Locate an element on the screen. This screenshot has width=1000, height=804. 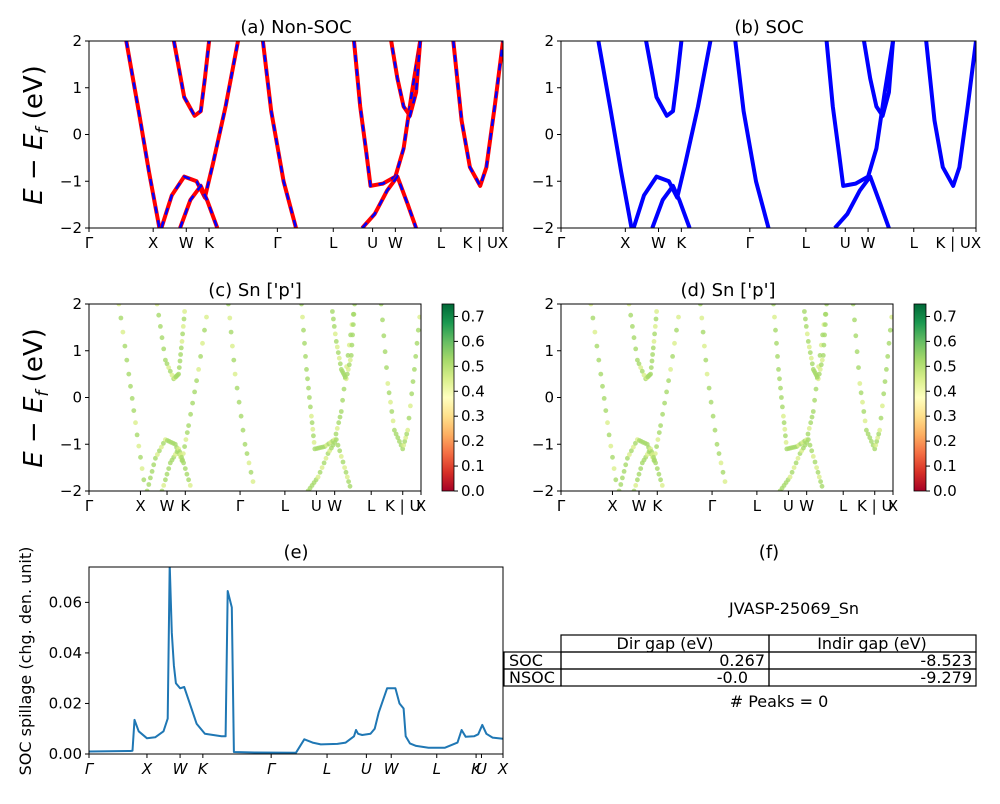
y-tick-label: 0.02 is located at coordinates (65, 703).